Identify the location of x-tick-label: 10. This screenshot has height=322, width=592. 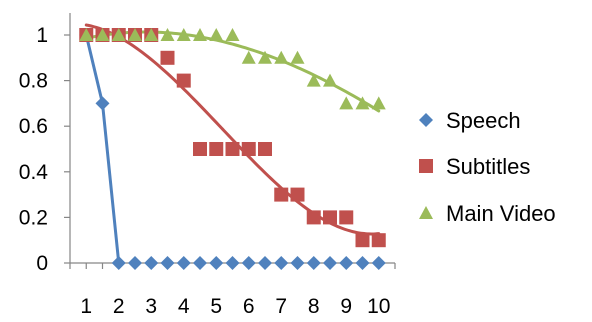
(378, 306).